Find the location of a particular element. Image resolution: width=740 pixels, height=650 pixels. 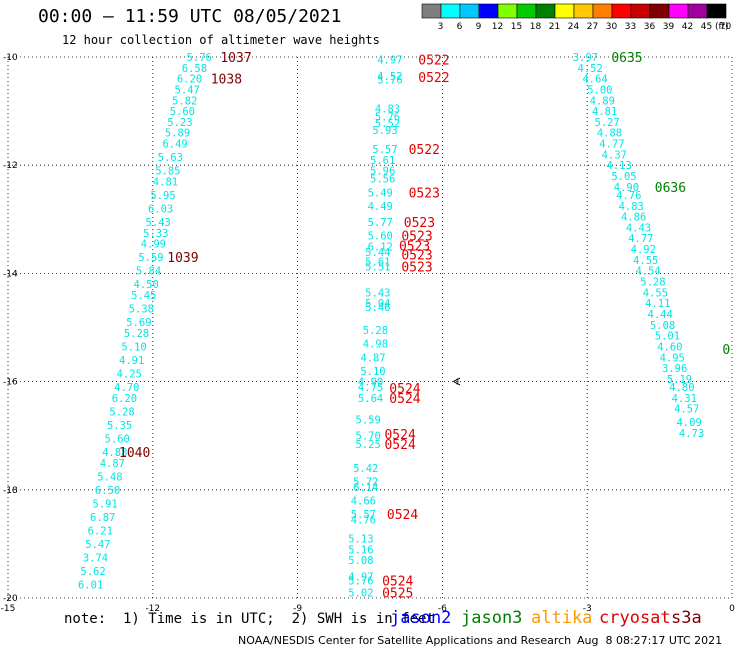

swh-value-label: 4.43 is located at coordinates (638, 228).